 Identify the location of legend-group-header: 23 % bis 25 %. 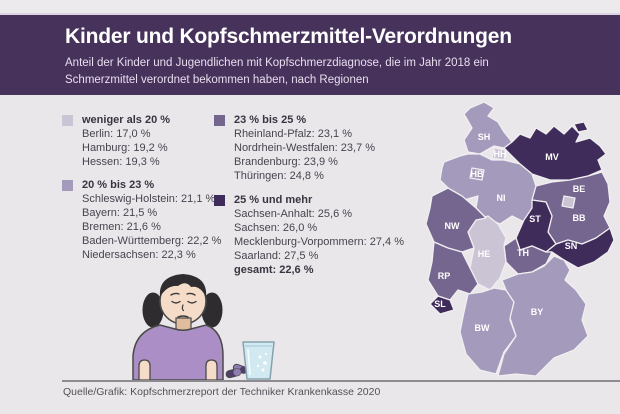
(294, 120).